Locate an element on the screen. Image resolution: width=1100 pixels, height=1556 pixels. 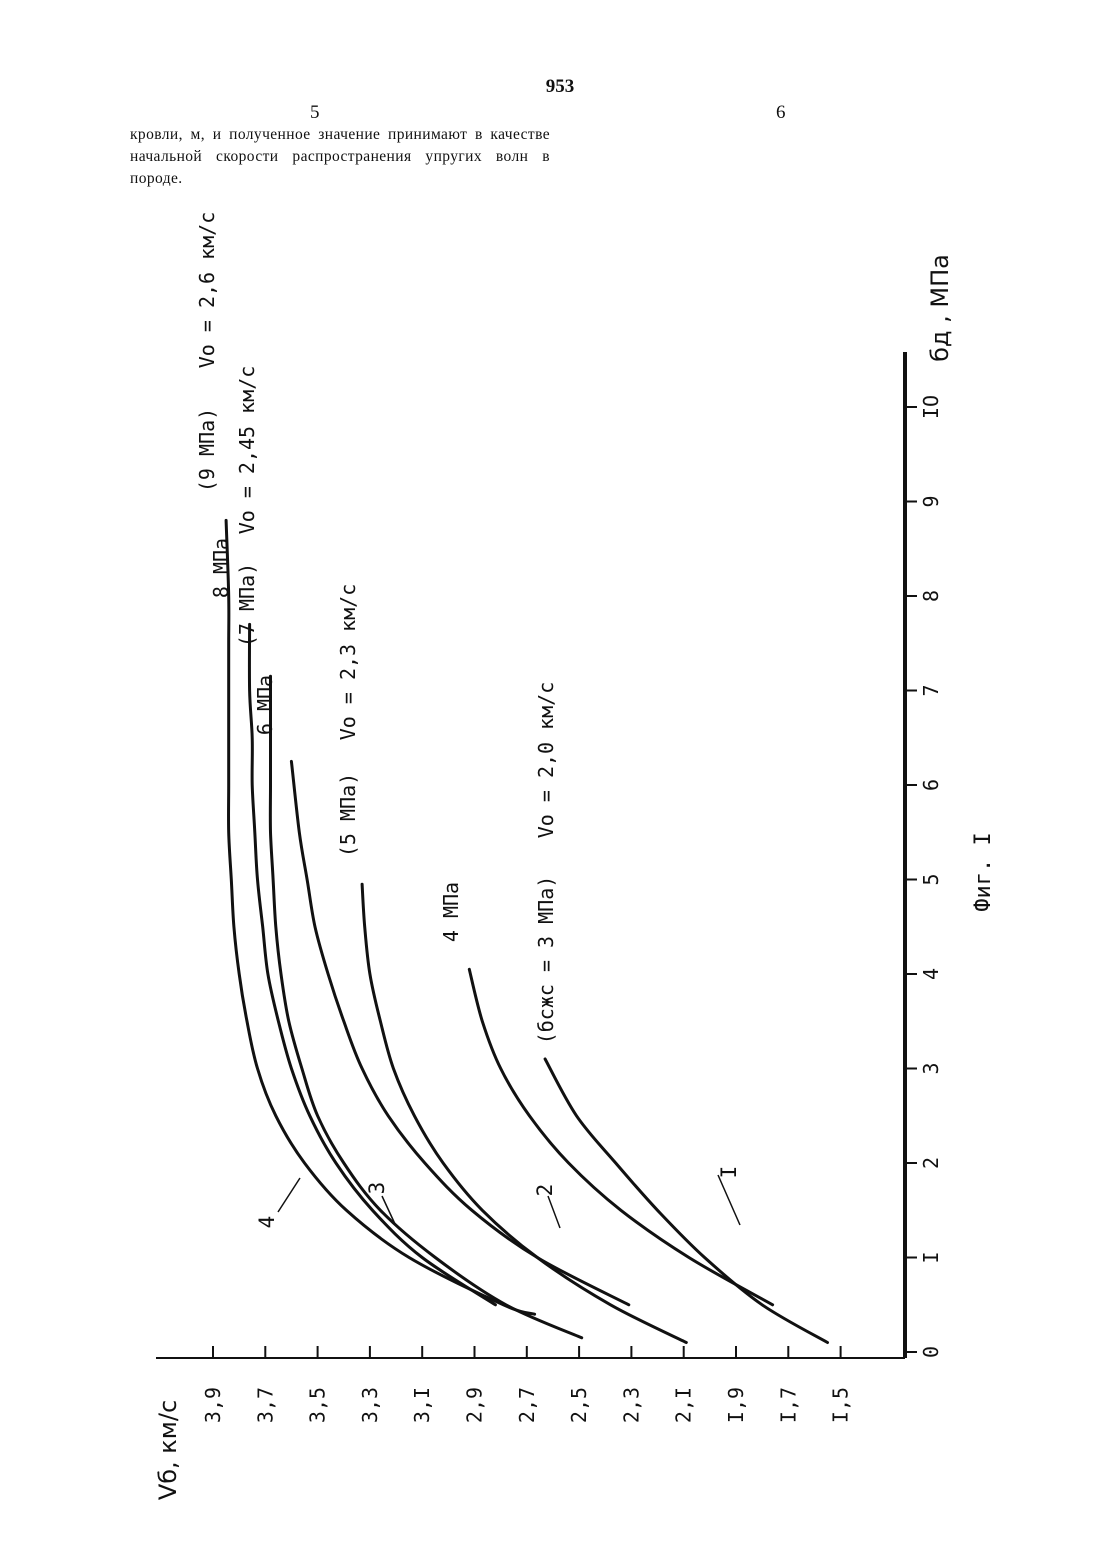
x-tick-label: 9 is located at coordinates (931, 501).